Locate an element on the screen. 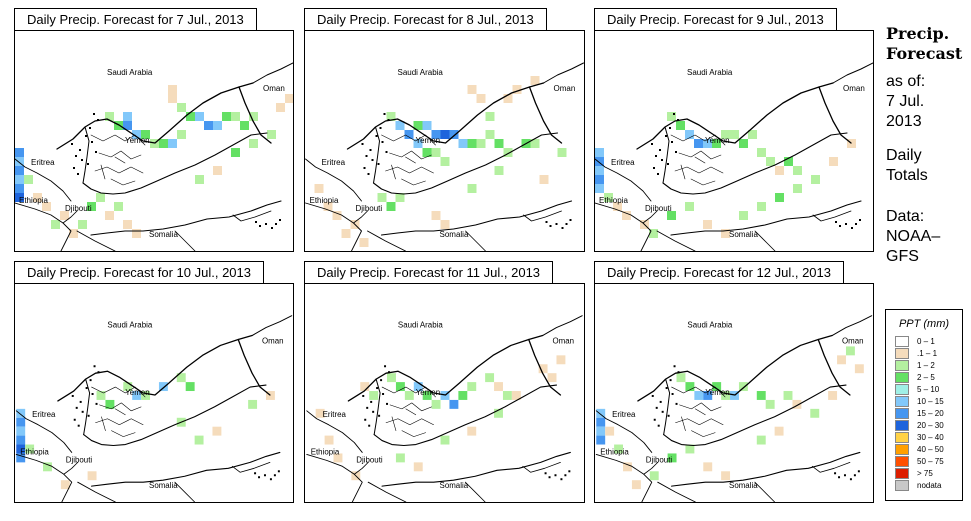 The image size is (971, 521). legend-title: PPT (mm) is located at coordinates (924, 324).